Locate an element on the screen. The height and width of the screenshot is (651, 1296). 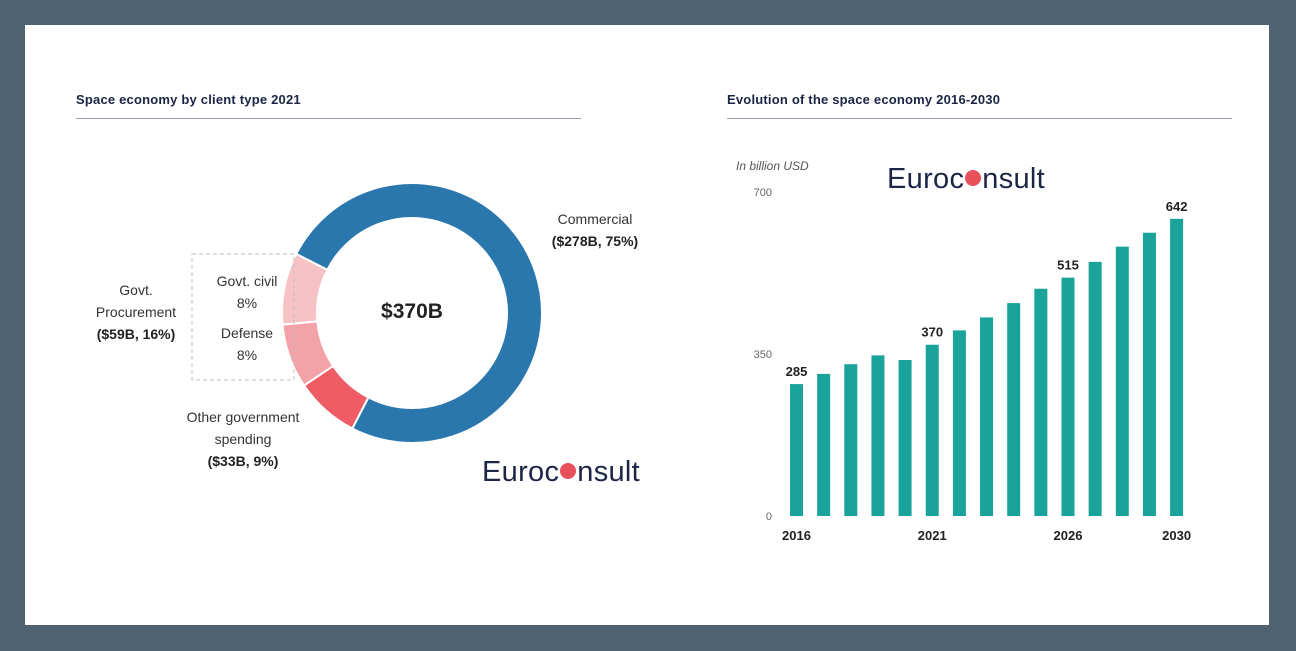
procurement-line1: Govt. is located at coordinates (136, 290).